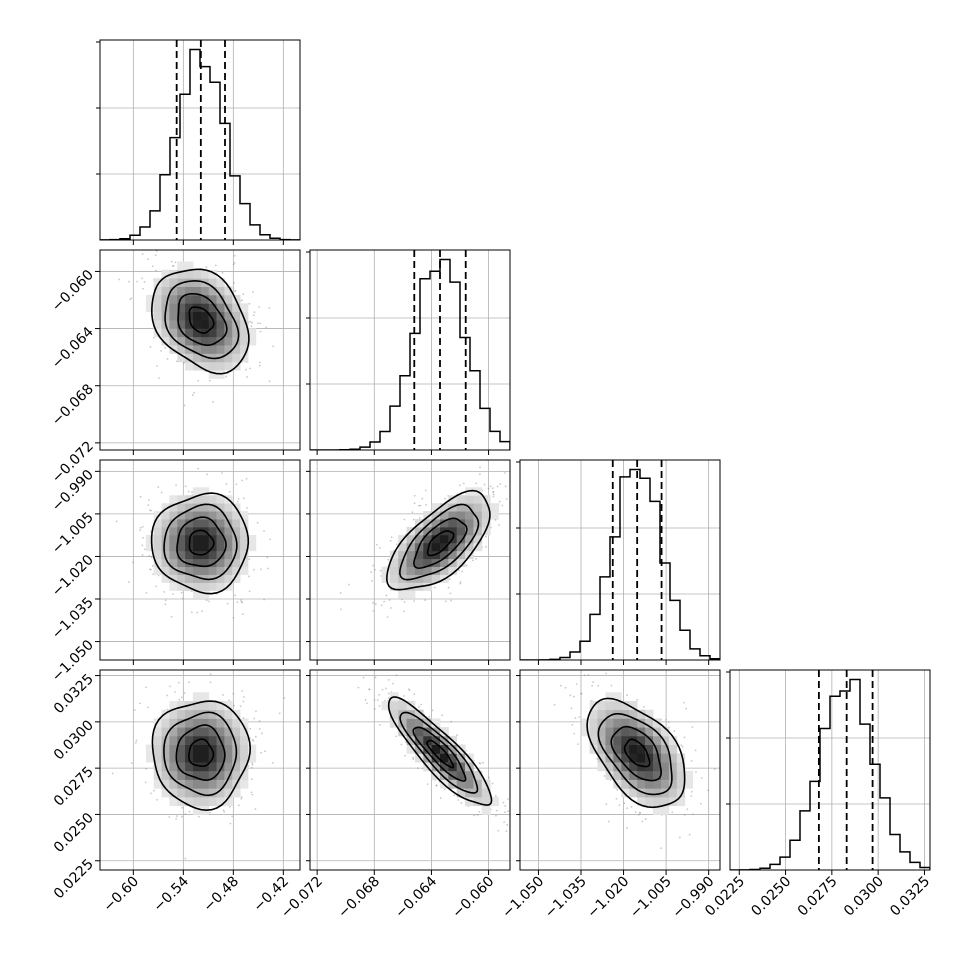 The width and height of the screenshot is (970, 970). Describe the element at coordinates (523, 898) in the screenshot. I see `x-tick-label-2-0: −1.050` at that location.